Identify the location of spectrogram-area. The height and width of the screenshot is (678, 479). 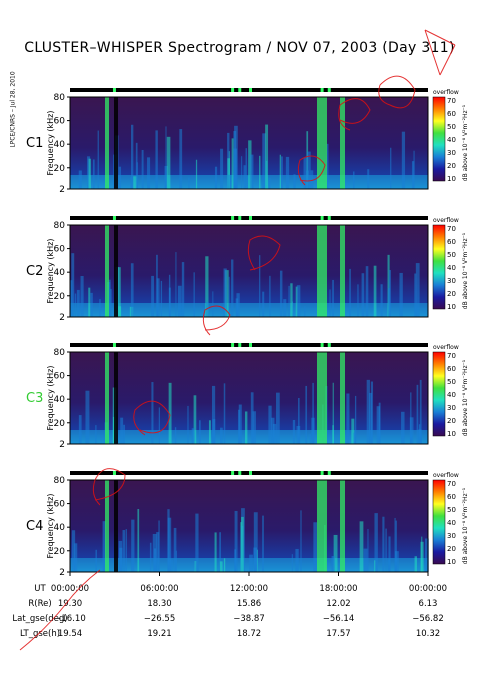
(249, 271).